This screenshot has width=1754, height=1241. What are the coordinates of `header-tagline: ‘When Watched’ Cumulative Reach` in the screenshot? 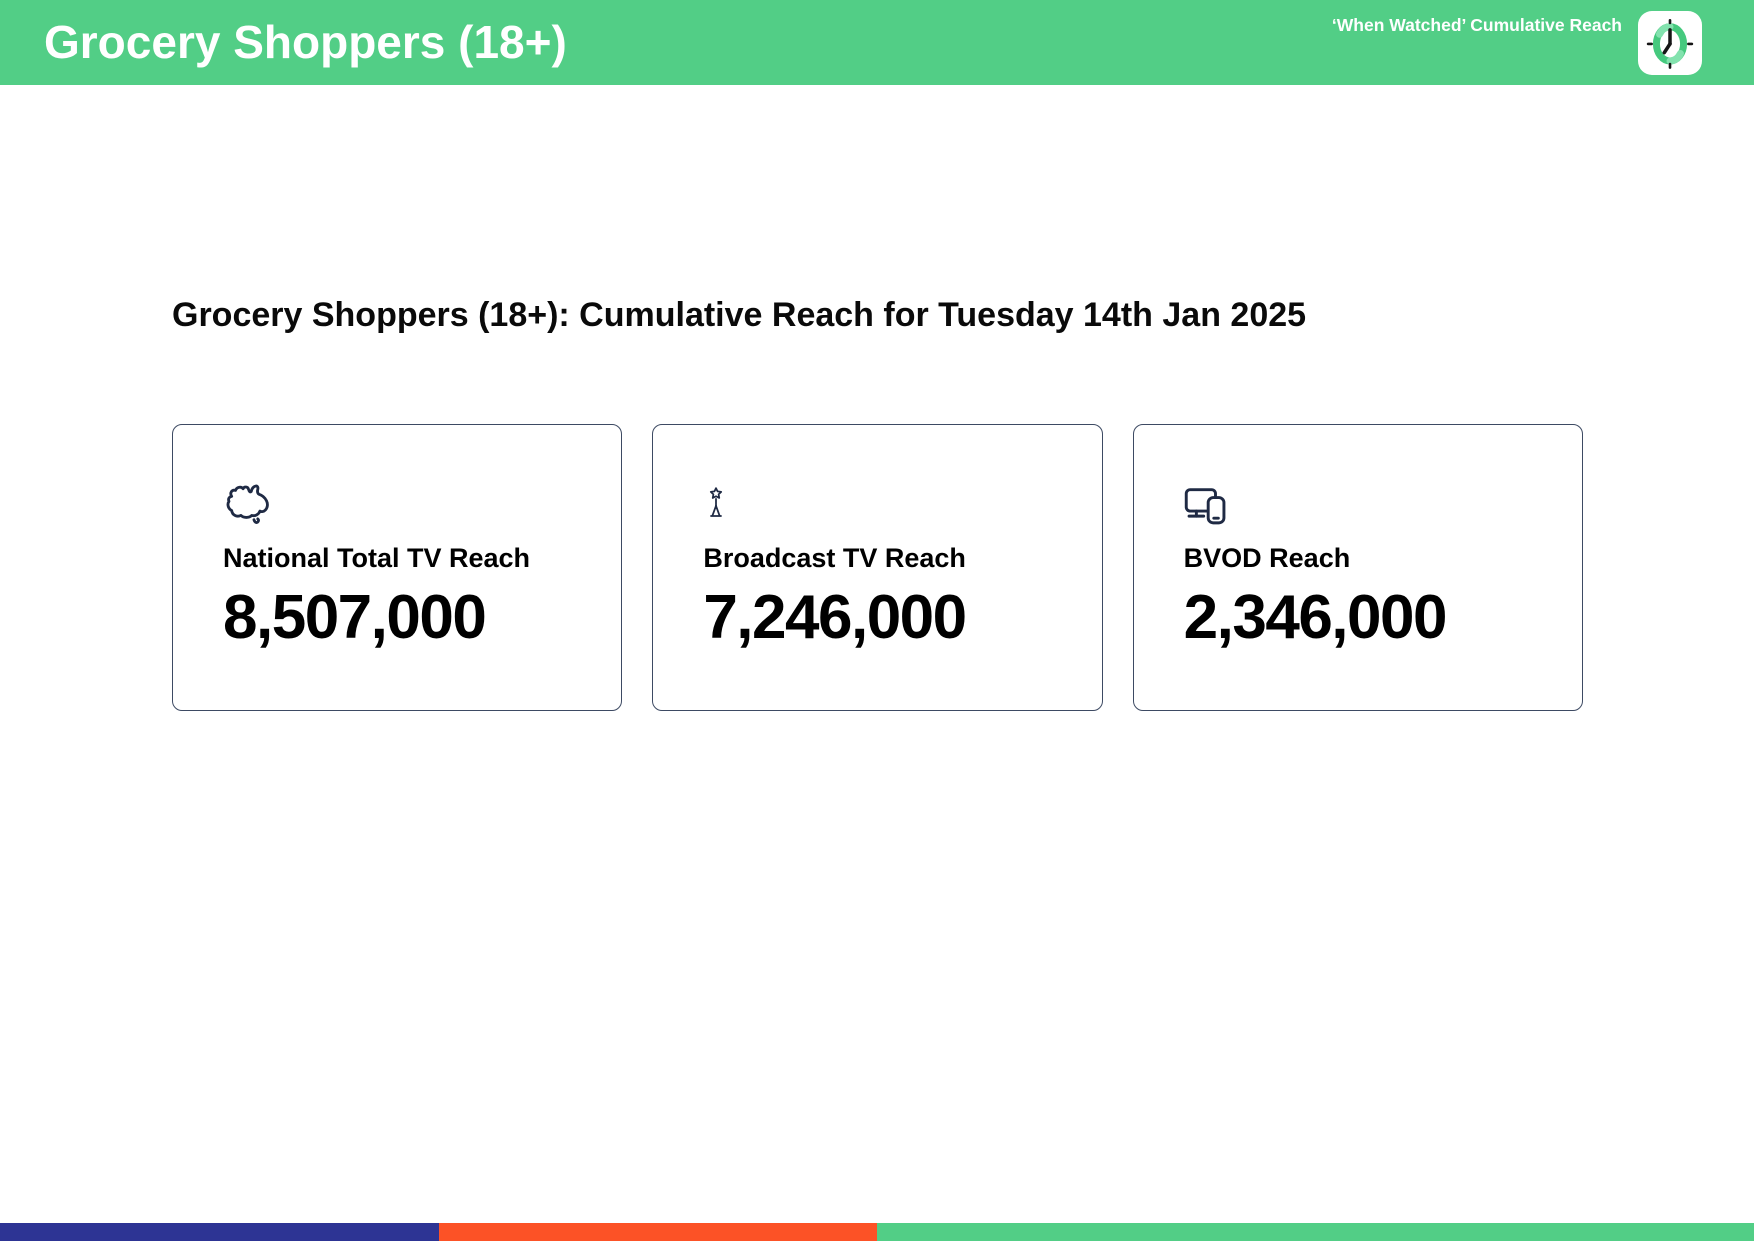 It's located at (1476, 25).